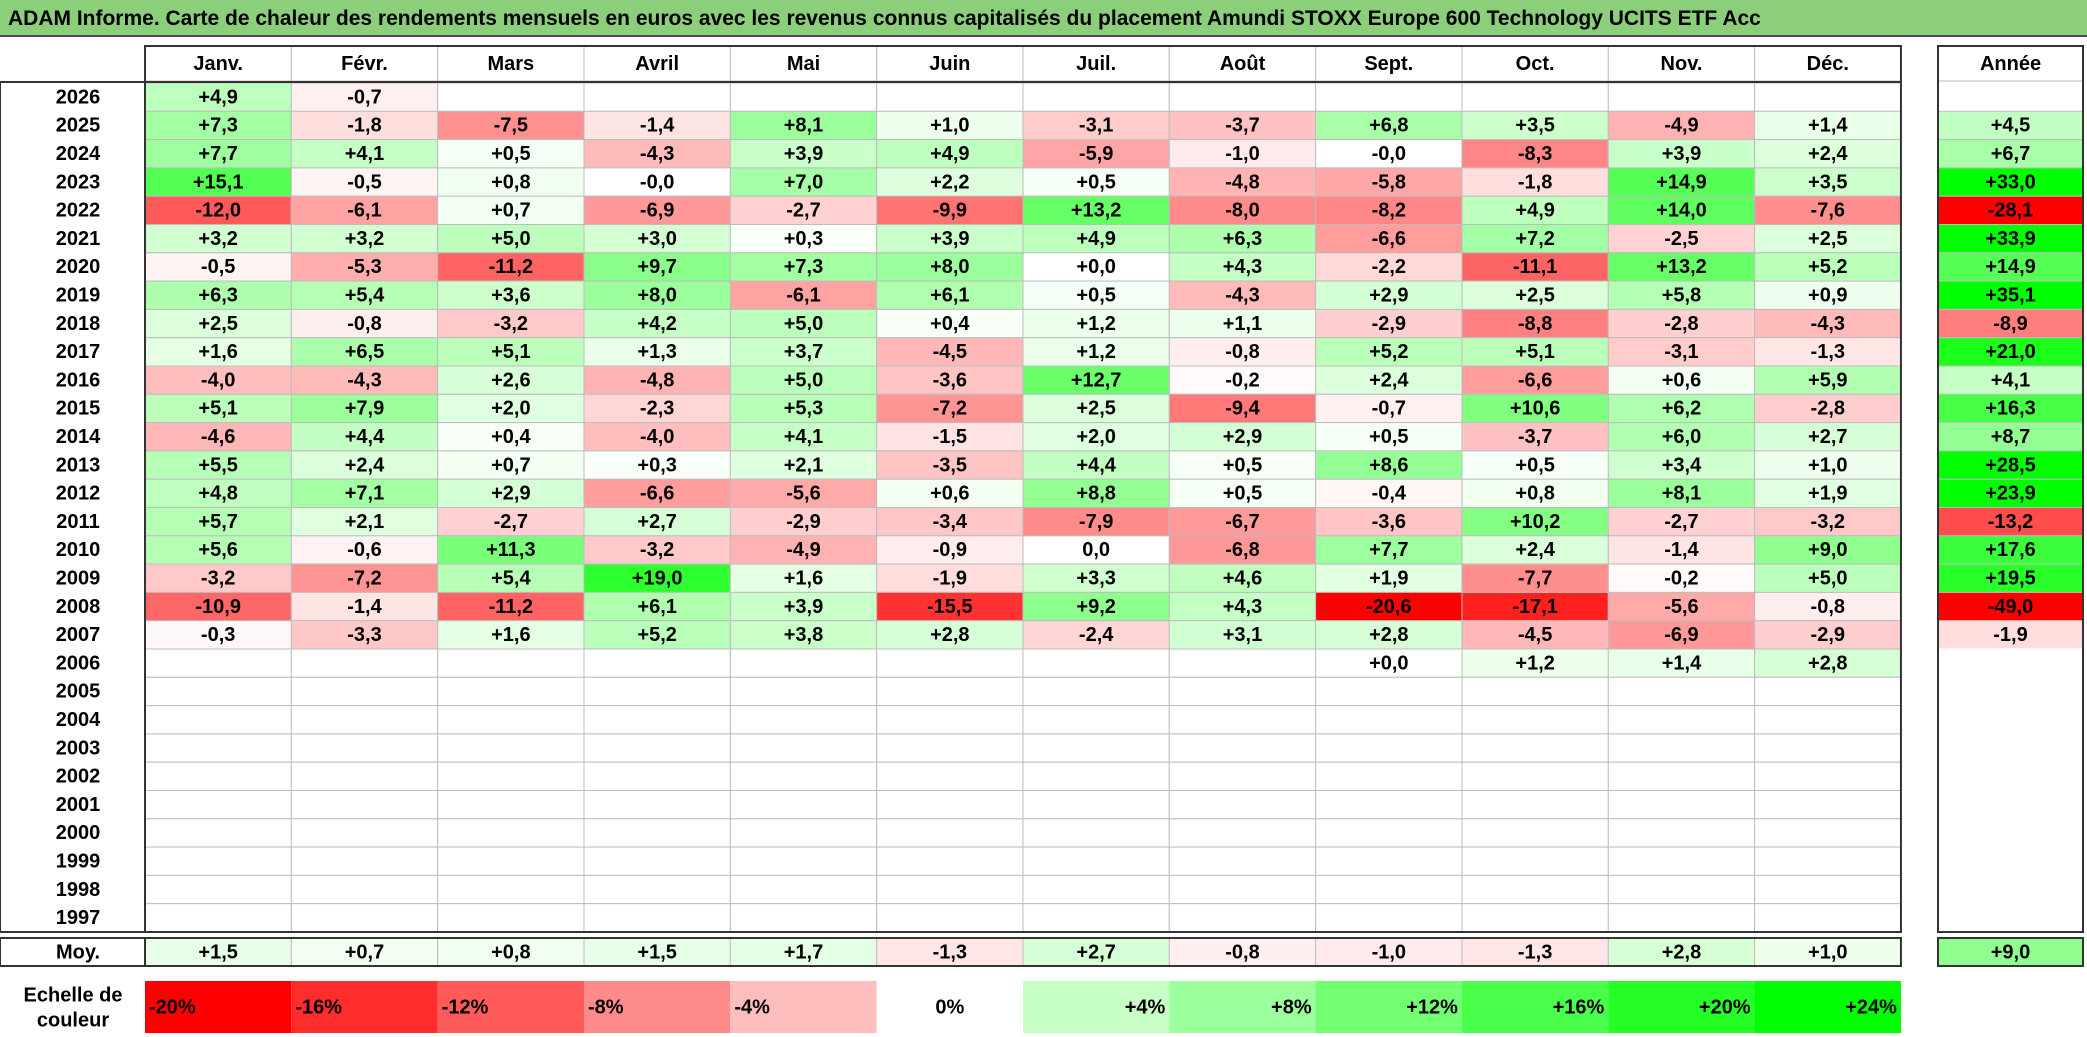  I want to click on cell-value: +5,6, so click(217, 550).